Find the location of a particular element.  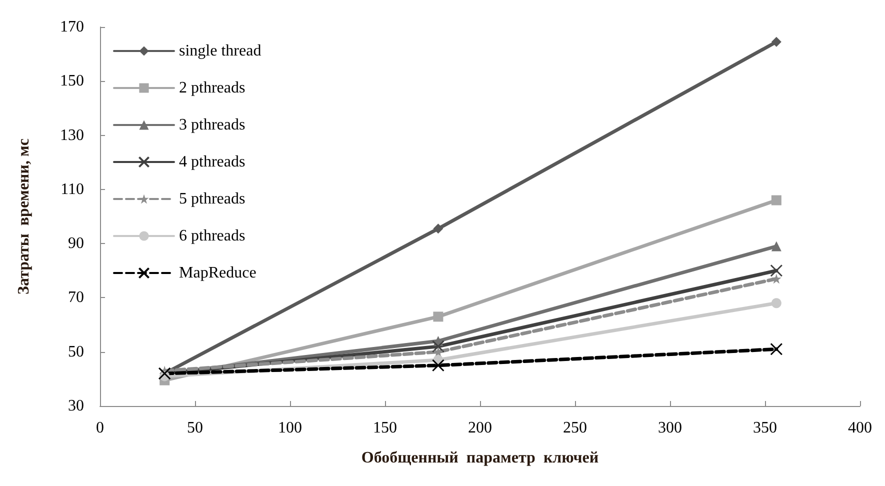

x-tick-label: 150 is located at coordinates (385, 428).